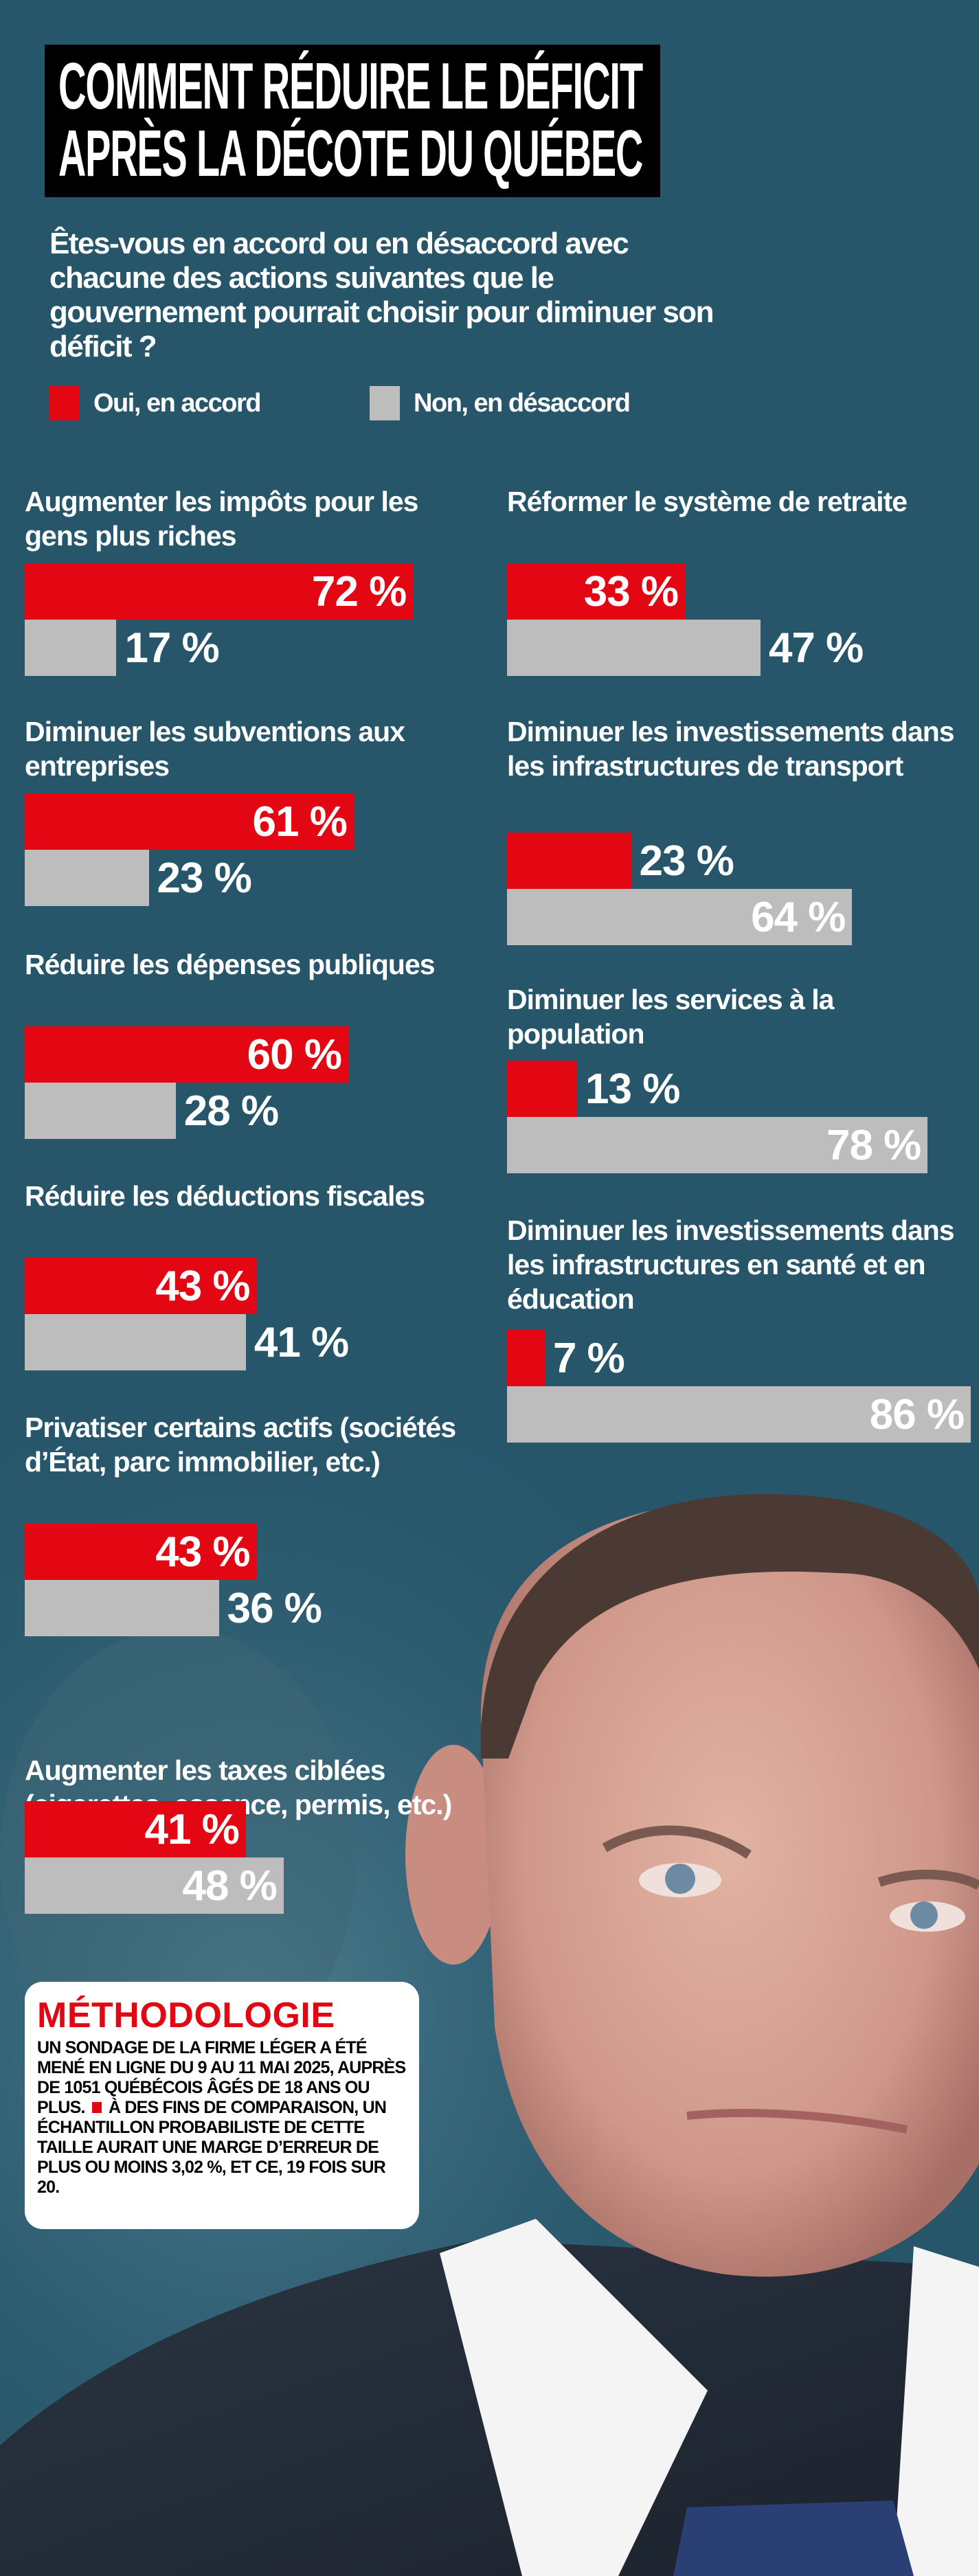 This screenshot has height=2576, width=979. I want to click on item-label: Réduire les déductions fiscales, so click(225, 1196).